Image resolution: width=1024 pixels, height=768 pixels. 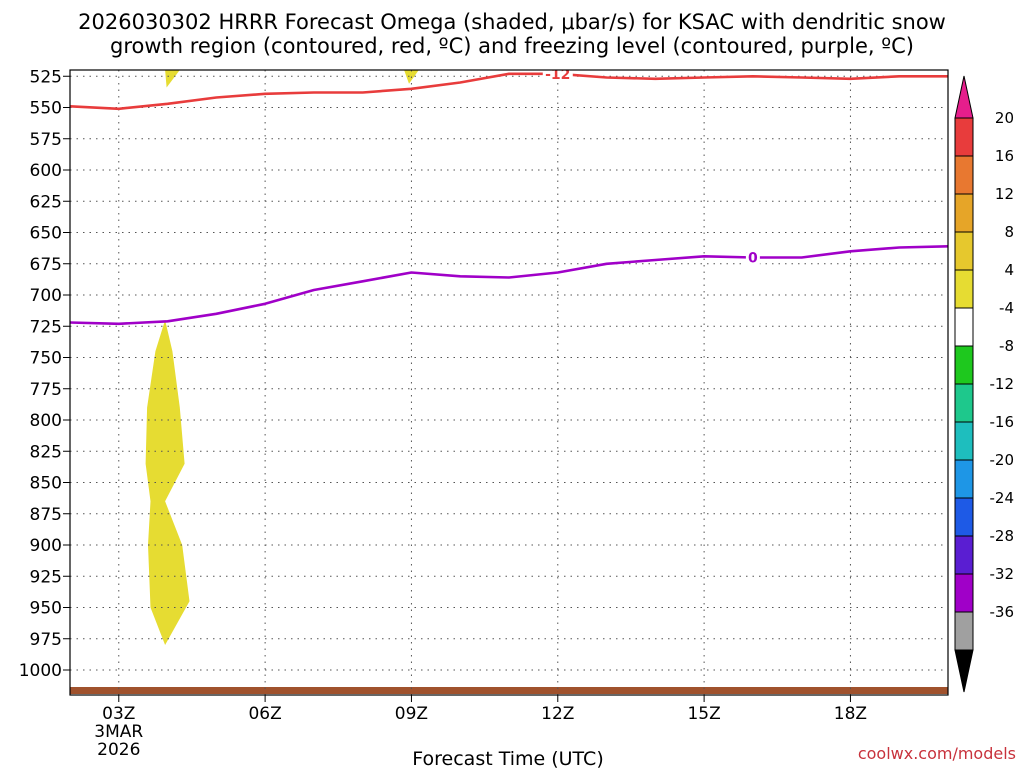 I want to click on y-tick-label-850: 850, so click(x=46, y=484).